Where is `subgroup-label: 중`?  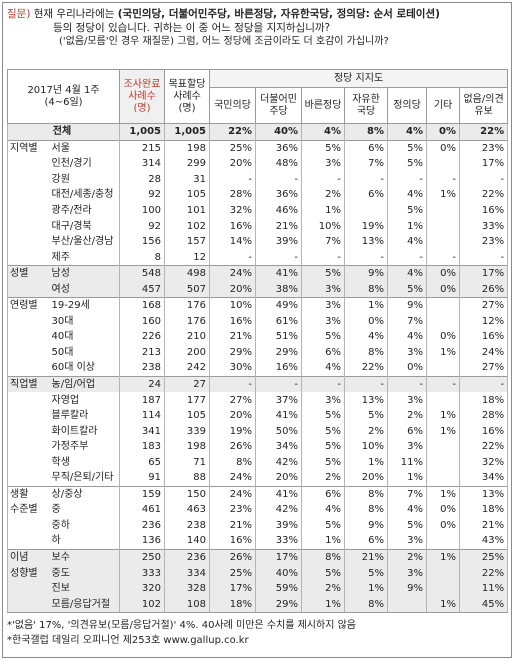 subgroup-label: 중 is located at coordinates (85, 510).